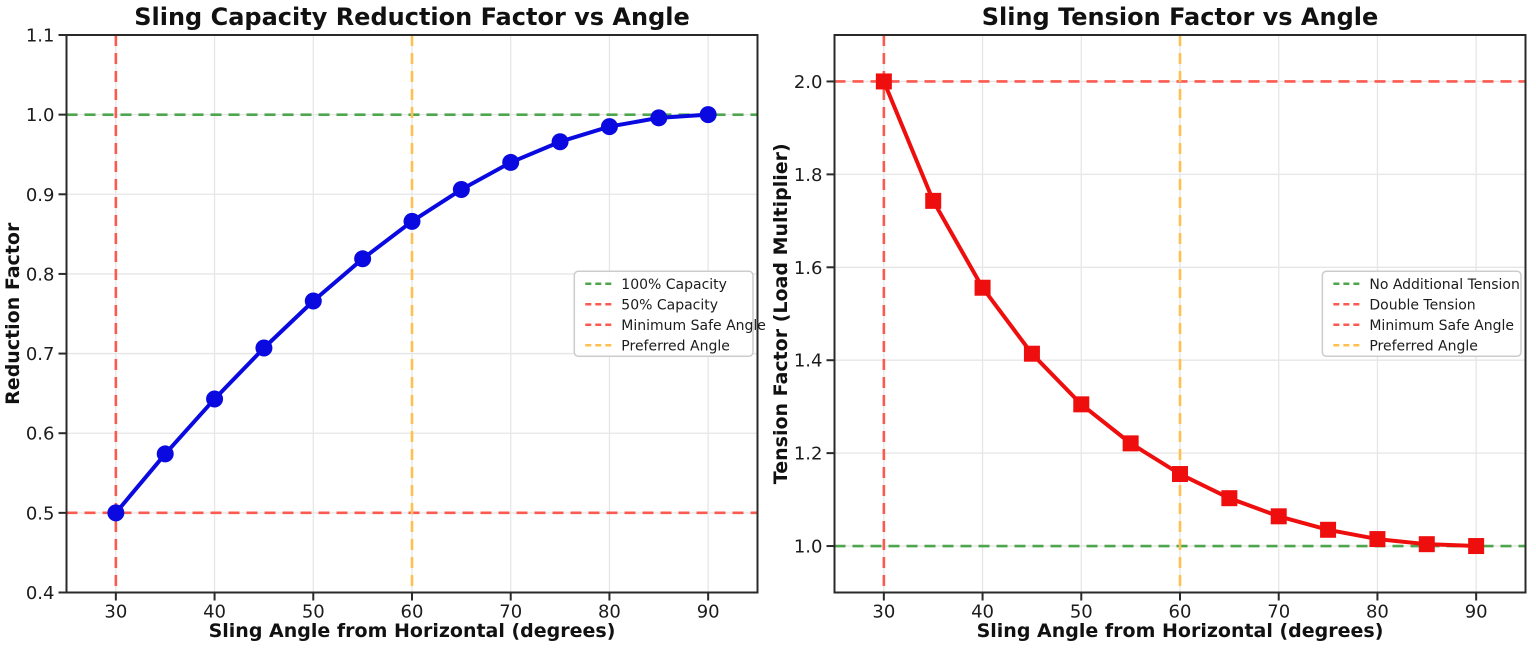  Describe the element at coordinates (40, 195) in the screenshot. I see `y-tick-label: 0.9` at that location.